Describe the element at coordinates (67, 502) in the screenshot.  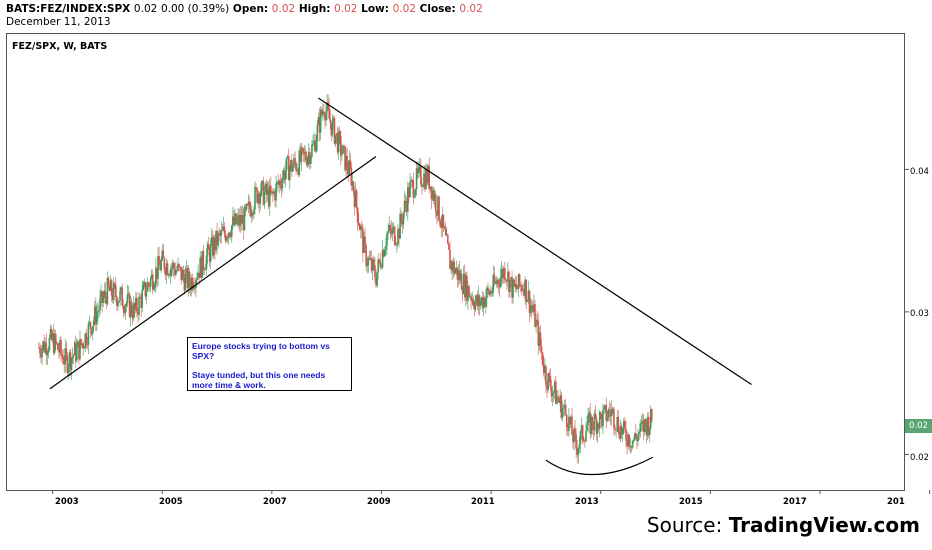
I see `x-tick-label: 2003` at that location.